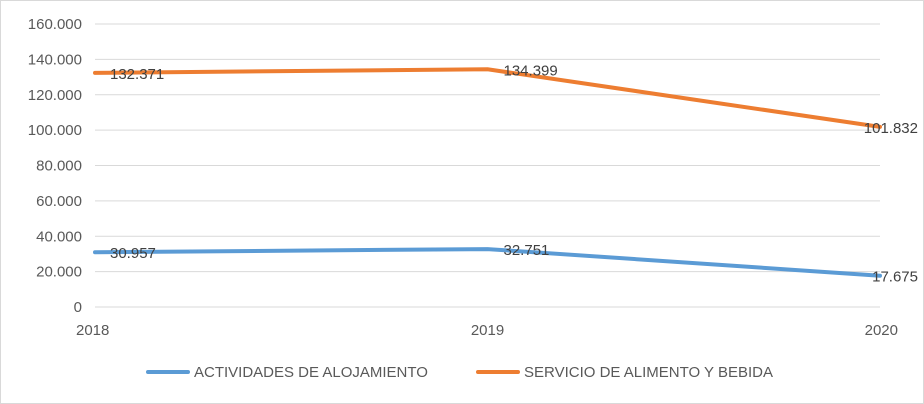 This screenshot has width=924, height=404. Describe the element at coordinates (531, 70) in the screenshot. I see `data-label: 134.399` at that location.